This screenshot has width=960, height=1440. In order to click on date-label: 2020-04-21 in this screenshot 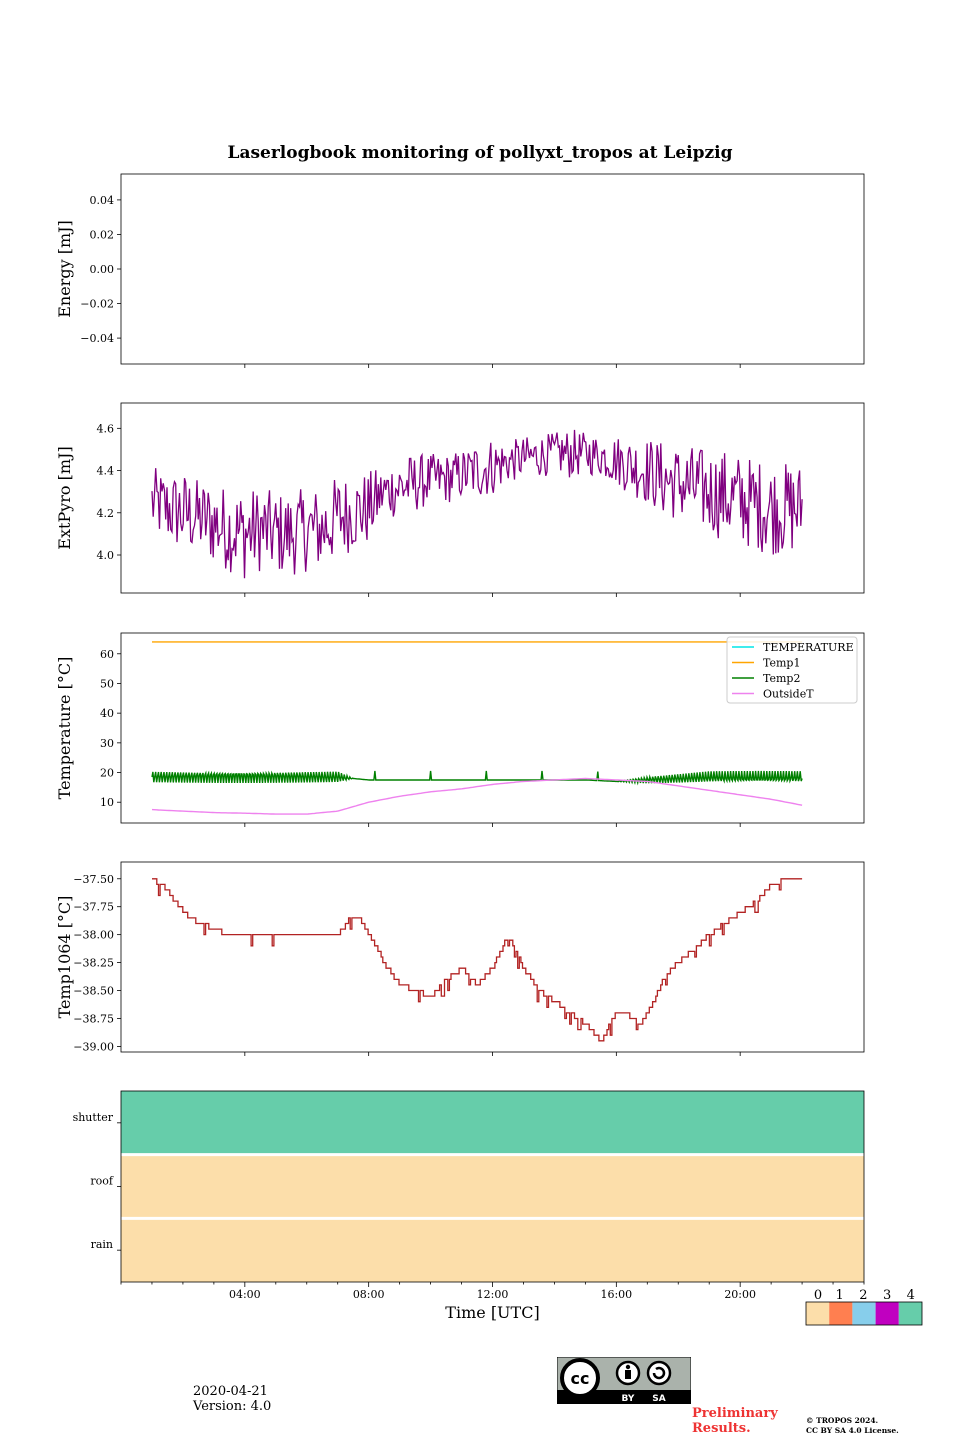, I will do `click(230, 1391)`.